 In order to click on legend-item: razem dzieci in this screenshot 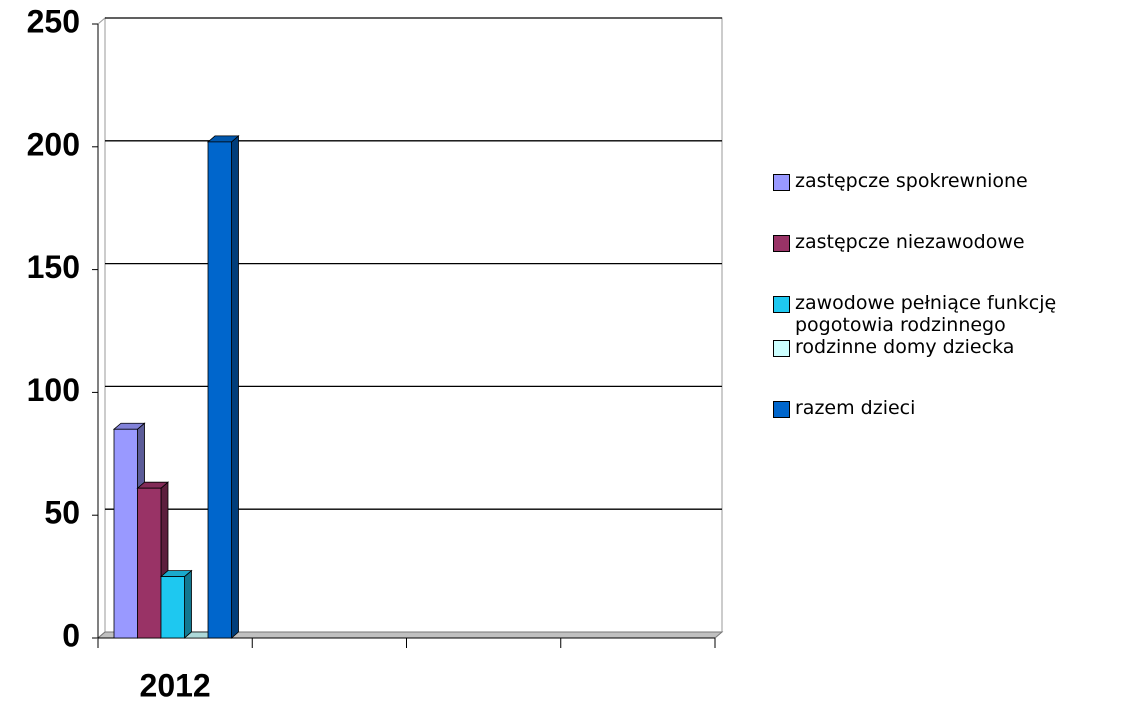, I will do `click(958, 408)`.